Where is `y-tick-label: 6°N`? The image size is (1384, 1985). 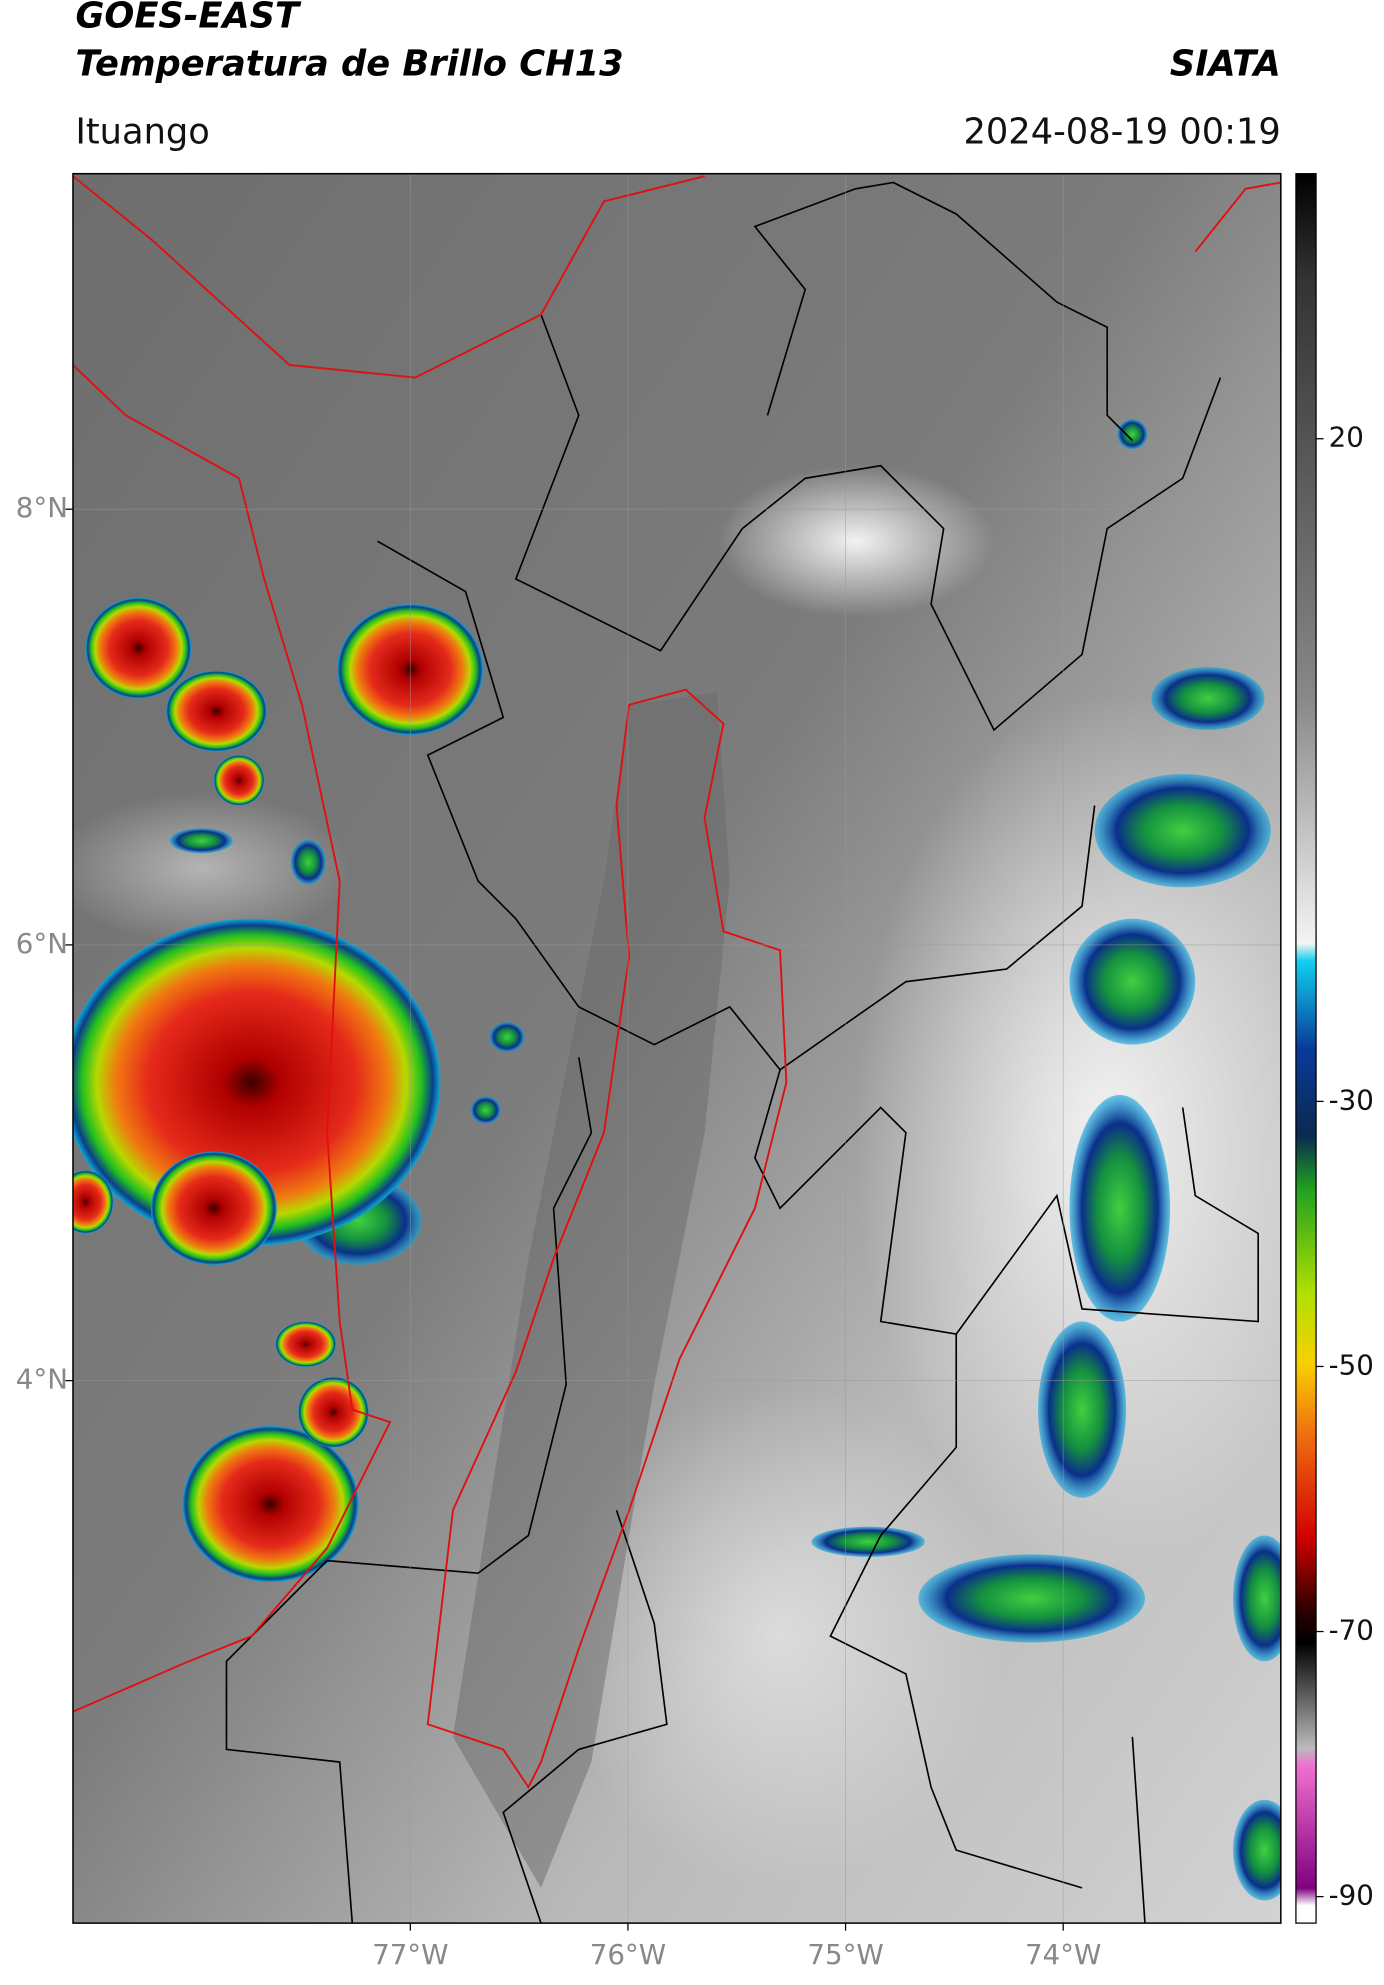
y-tick-label: 6°N is located at coordinates (42, 943).